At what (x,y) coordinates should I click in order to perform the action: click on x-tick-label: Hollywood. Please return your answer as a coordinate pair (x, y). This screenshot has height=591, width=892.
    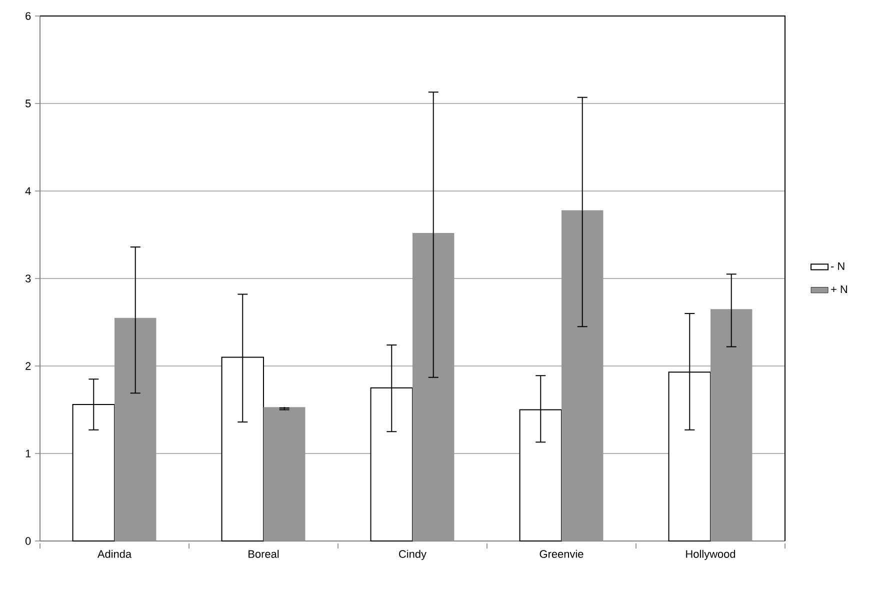
    Looking at the image, I should click on (711, 555).